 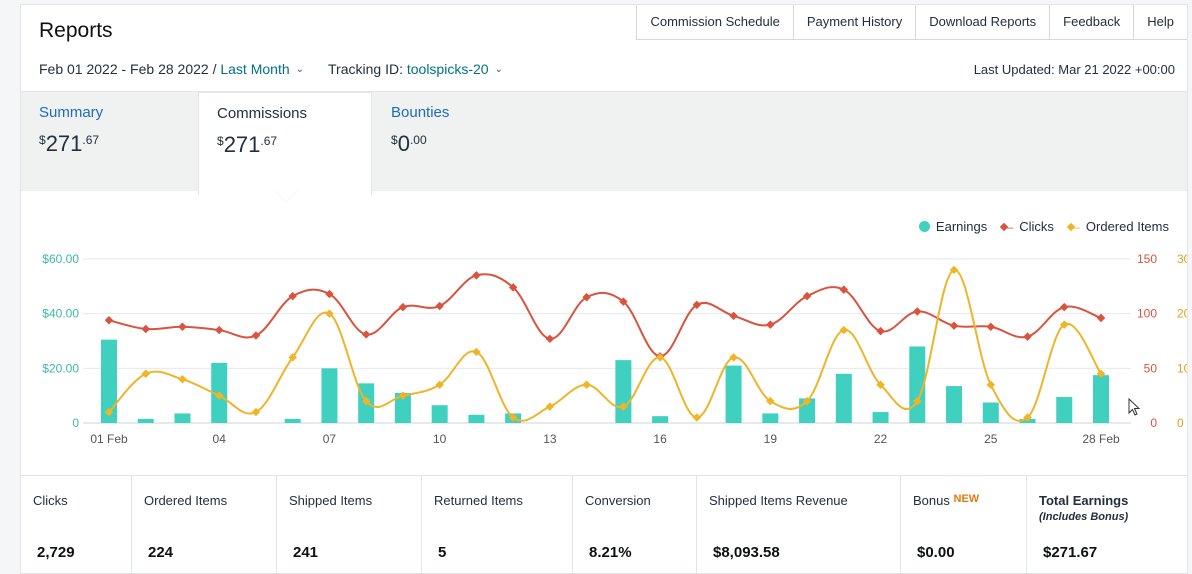 I want to click on clicks-line-icon: —, so click(x=1006, y=227).